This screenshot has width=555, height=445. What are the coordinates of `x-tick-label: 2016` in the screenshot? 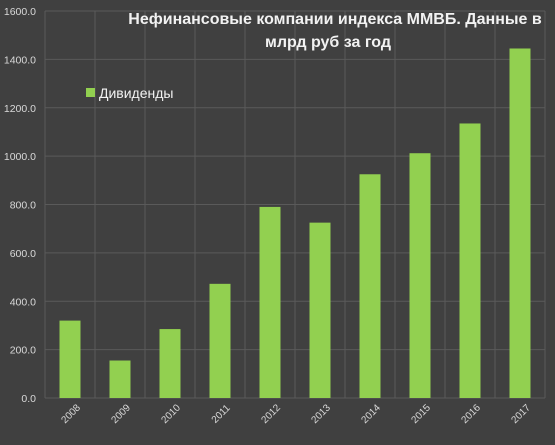 It's located at (471, 414).